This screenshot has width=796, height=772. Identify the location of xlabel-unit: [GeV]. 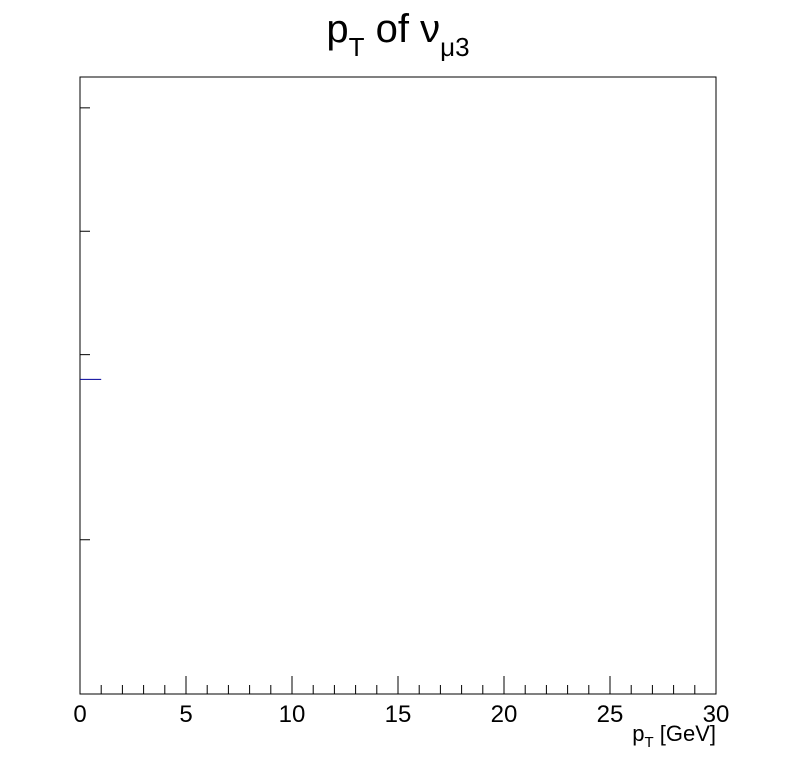
(685, 733).